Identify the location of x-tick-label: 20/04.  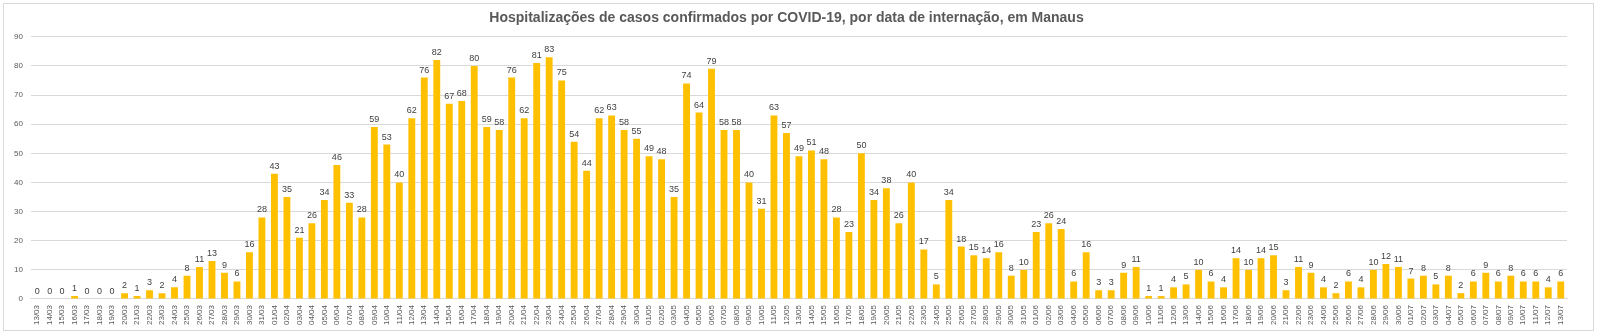
(511, 315).